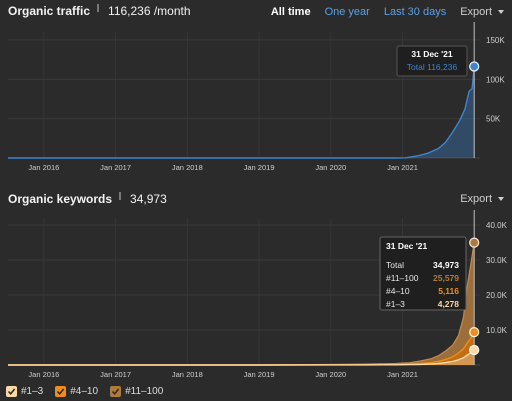 This screenshot has width=512, height=401. I want to click on traffic-header: Organic traffic 116,236 /month, so click(99, 11).